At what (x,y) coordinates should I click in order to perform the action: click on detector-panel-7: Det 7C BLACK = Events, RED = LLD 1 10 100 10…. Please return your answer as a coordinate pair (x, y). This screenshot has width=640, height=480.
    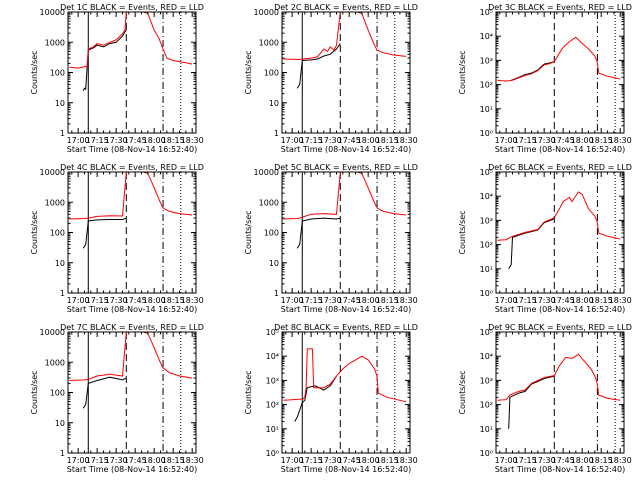
    Looking at the image, I should click on (117, 398).